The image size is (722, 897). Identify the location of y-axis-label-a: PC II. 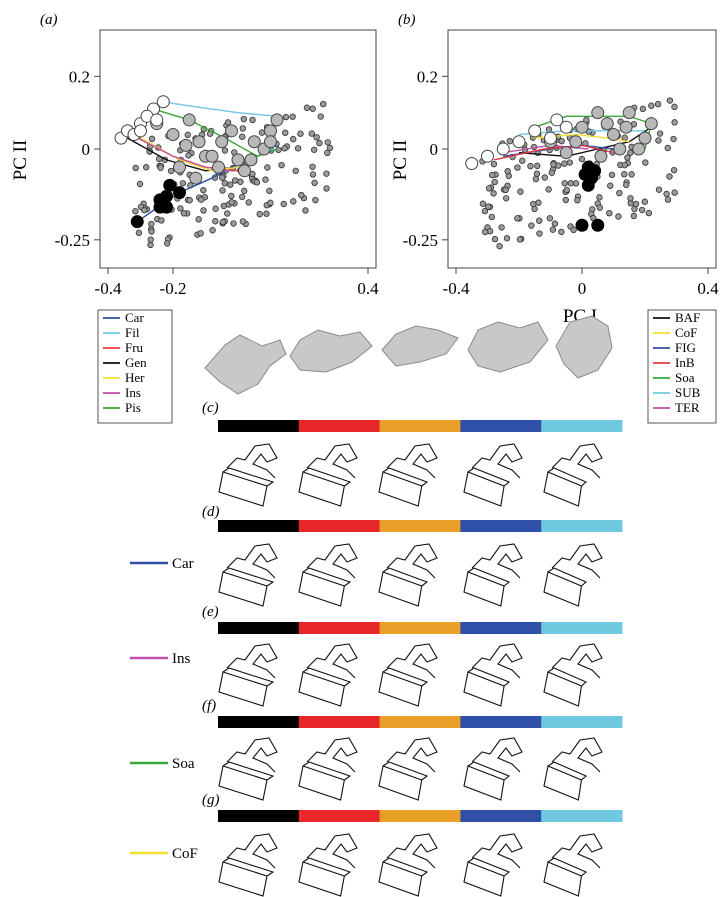
(20, 160).